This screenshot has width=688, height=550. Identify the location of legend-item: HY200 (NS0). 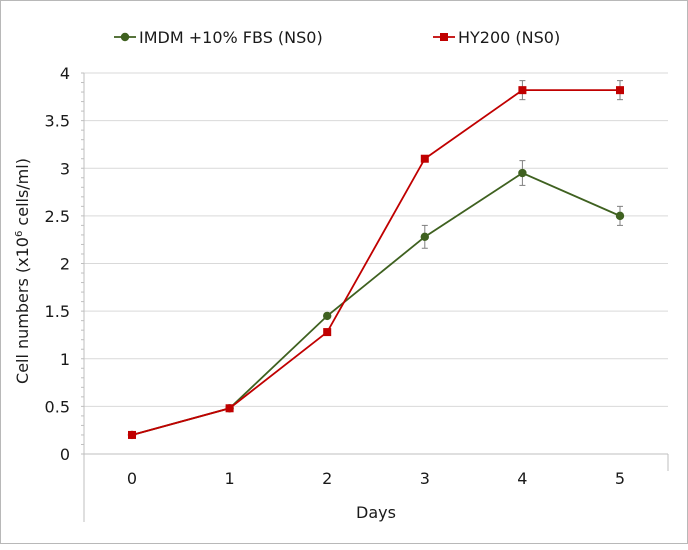
(496, 37).